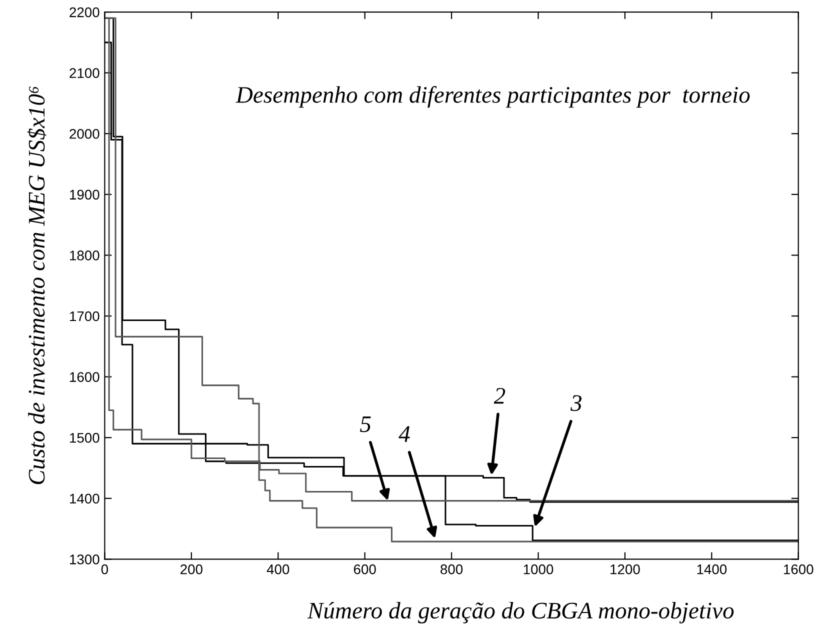 This screenshot has width=818, height=634. I want to click on y-tick-label: 1400, so click(85, 499).